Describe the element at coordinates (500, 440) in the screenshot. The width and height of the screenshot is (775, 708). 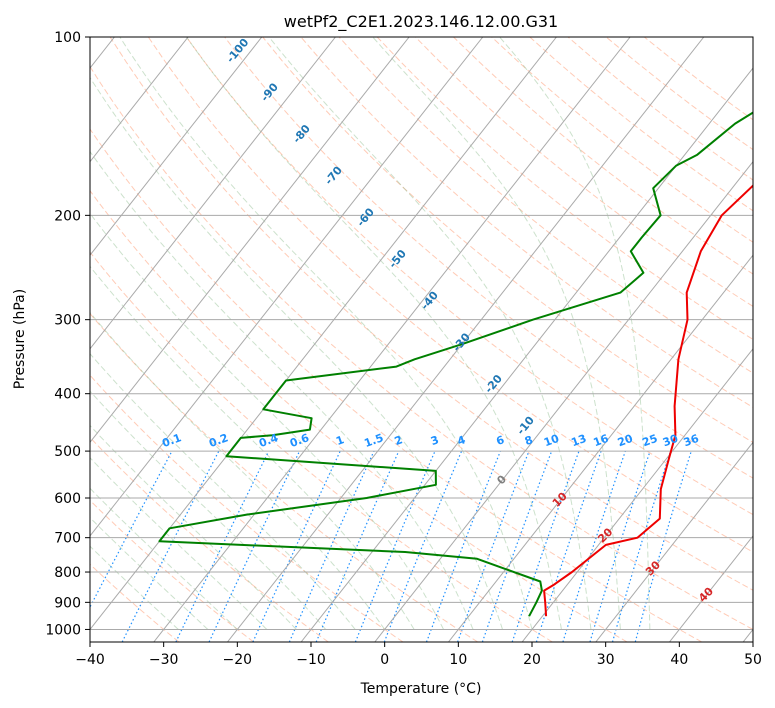
I see `mixing-ratio-label: 6` at that location.